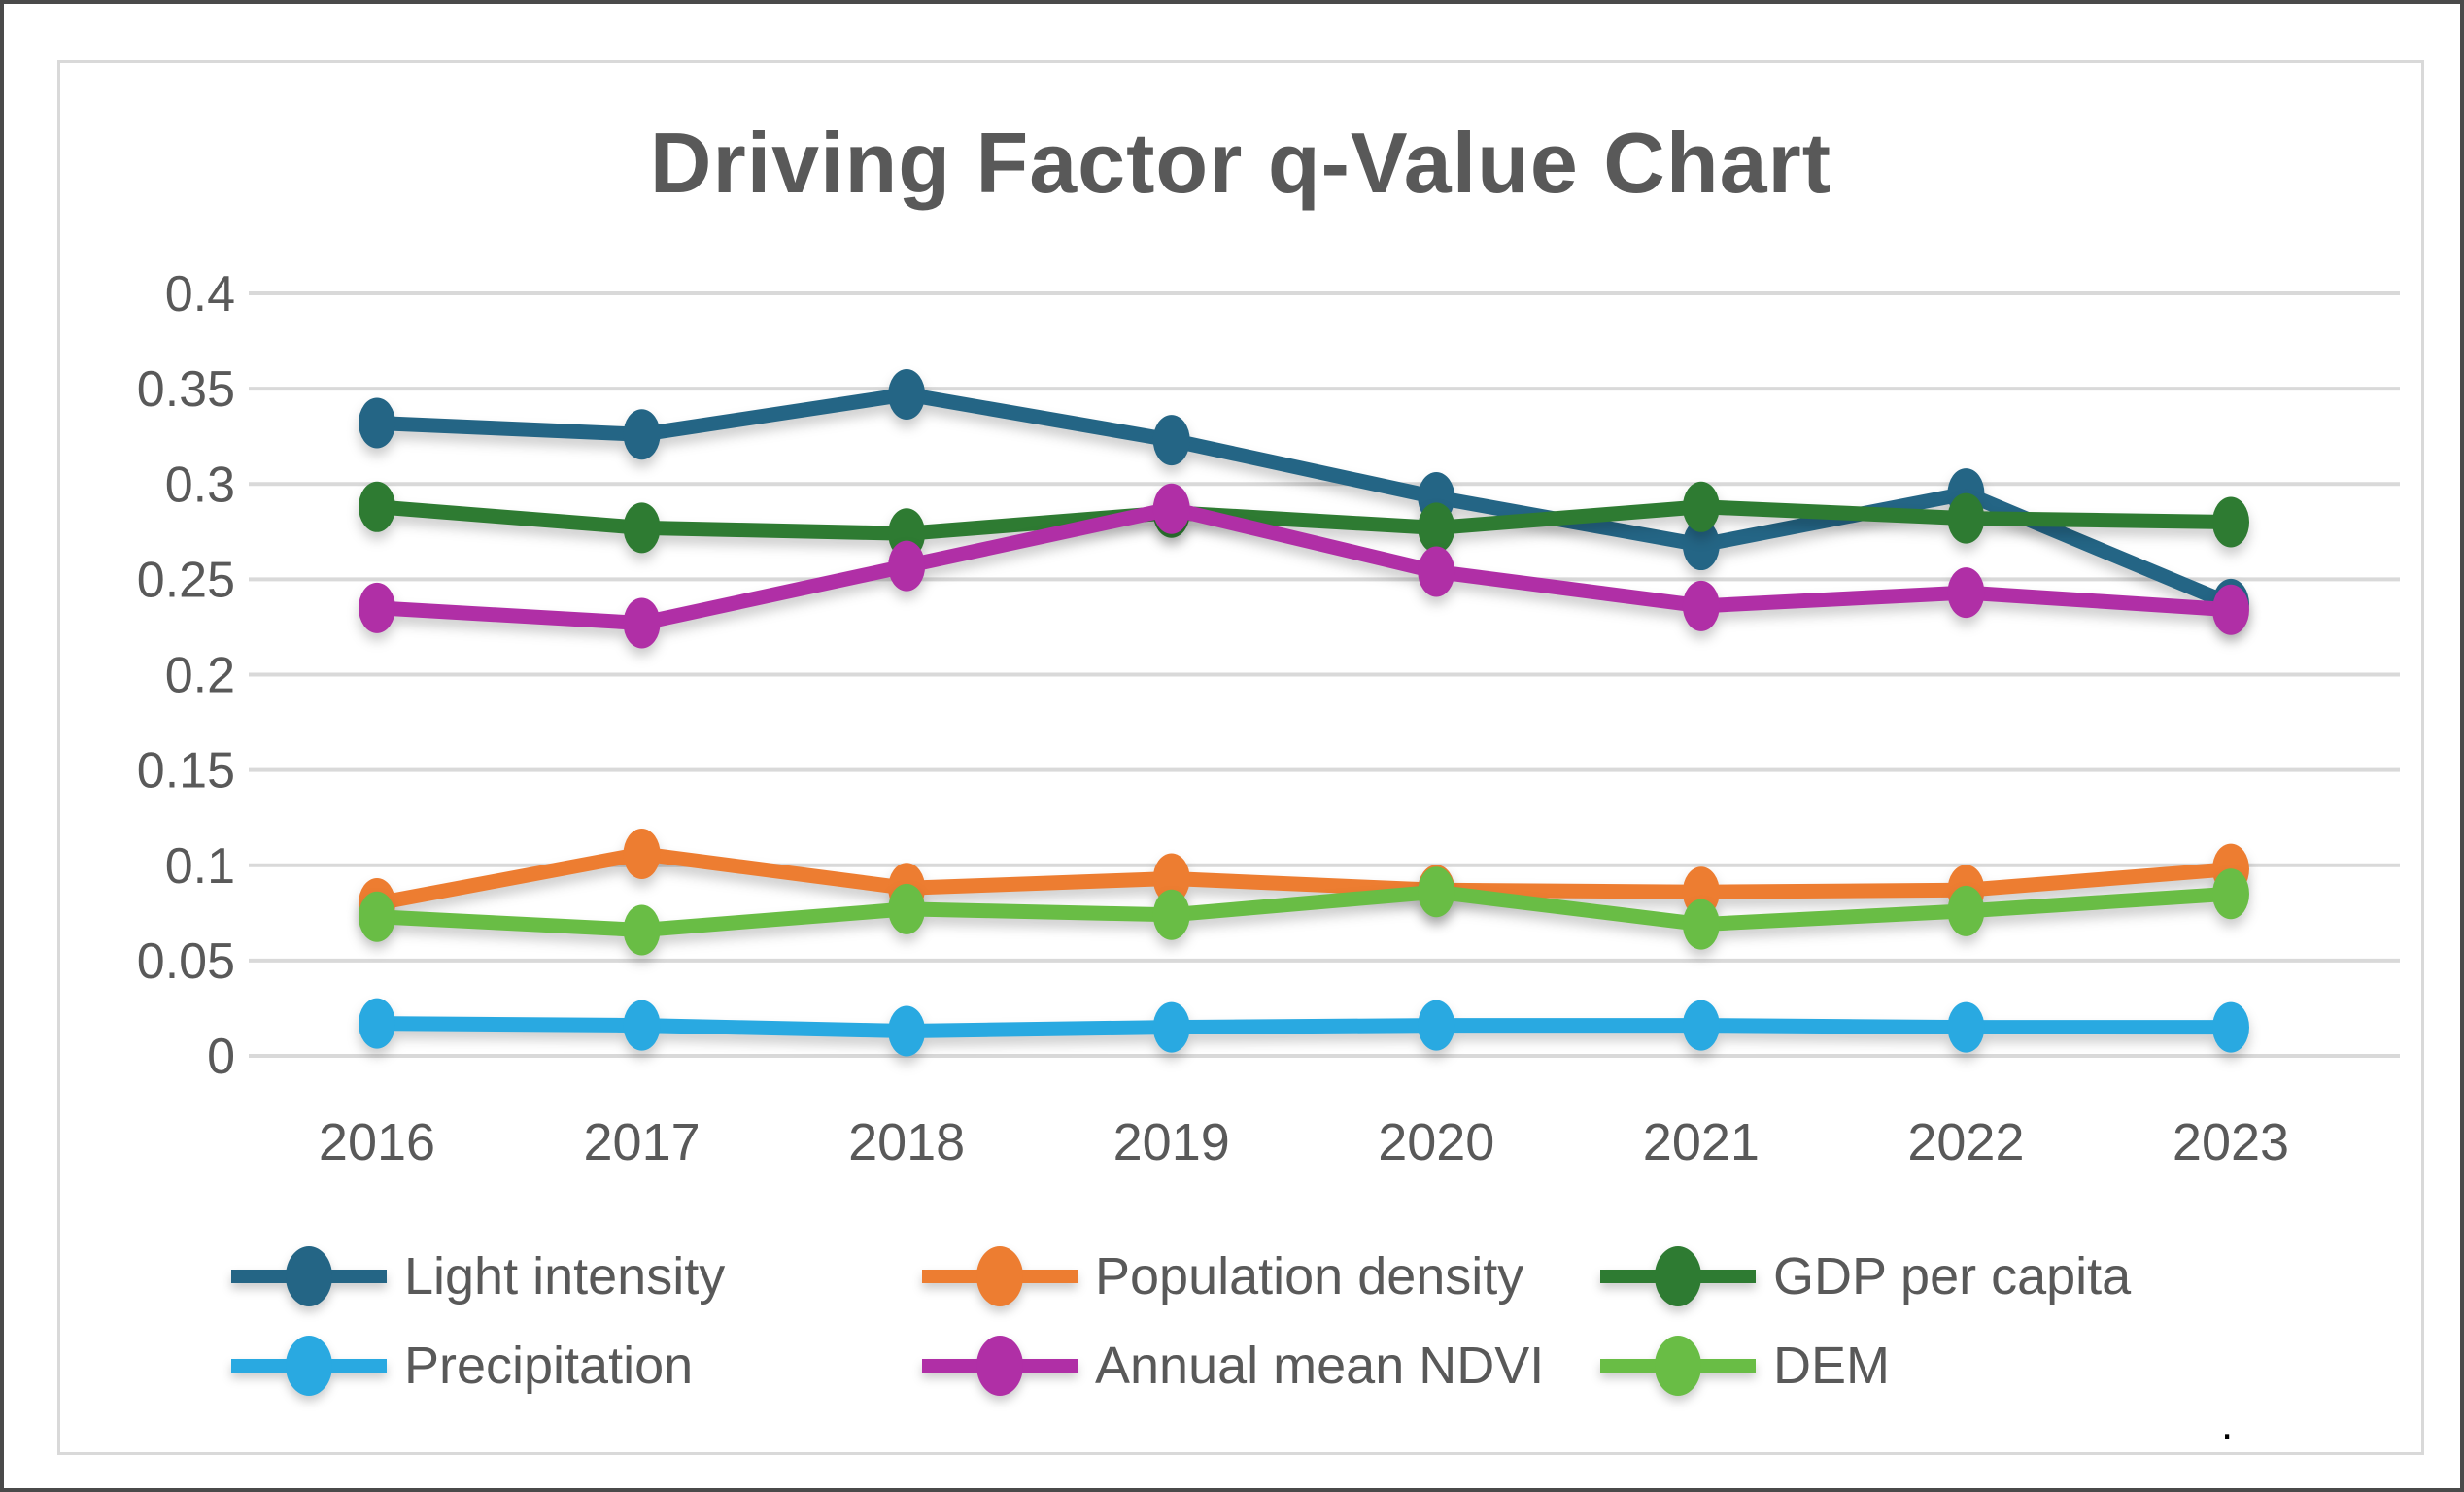 This screenshot has width=2464, height=1492. Describe the element at coordinates (1304, 1142) in the screenshot. I see `x-axis-labels: 2016 2017 2018 2019 2020 2021 2022 2023` at that location.